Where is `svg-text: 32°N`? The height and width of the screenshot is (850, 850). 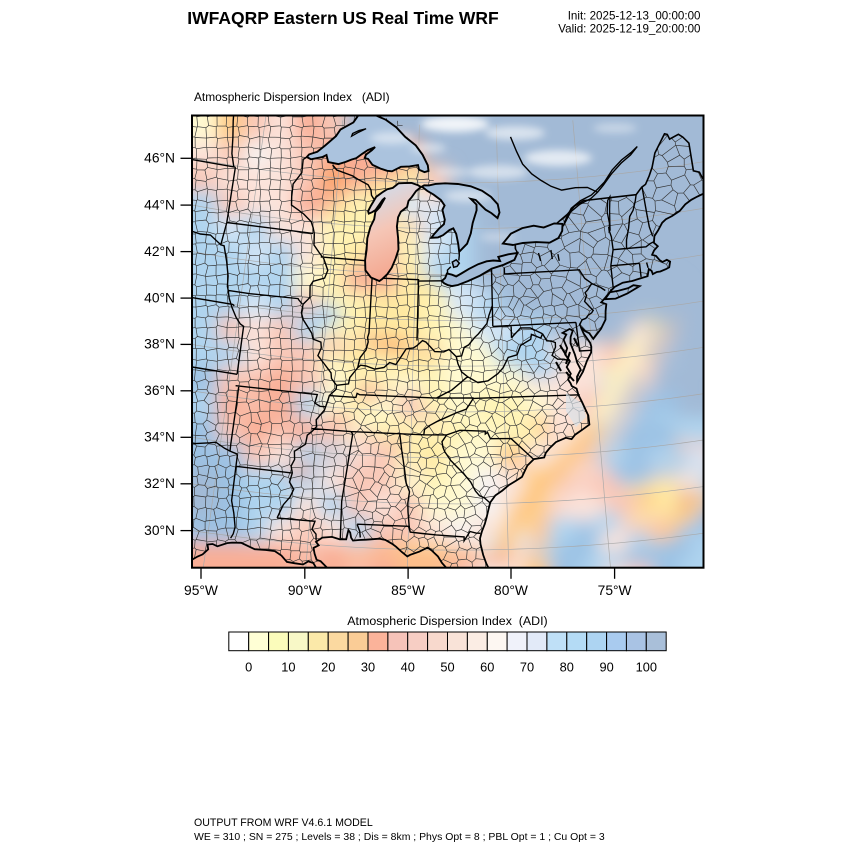 svg-text: 32°N is located at coordinates (159, 483).